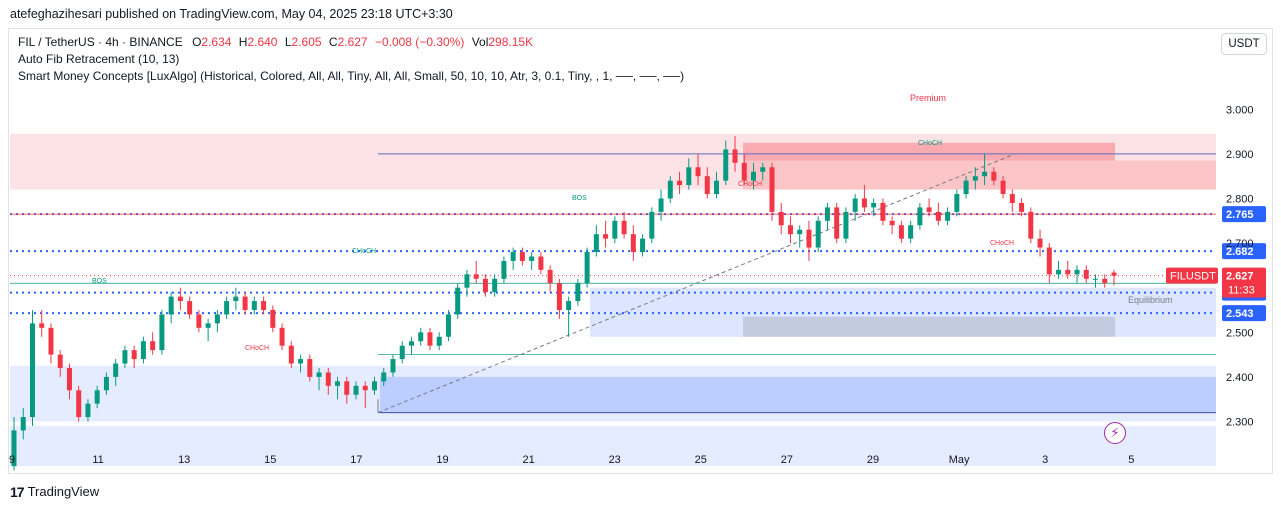 The width and height of the screenshot is (1281, 509). Describe the element at coordinates (1244, 44) in the screenshot. I see `currency-unit-button: USDT` at that location.